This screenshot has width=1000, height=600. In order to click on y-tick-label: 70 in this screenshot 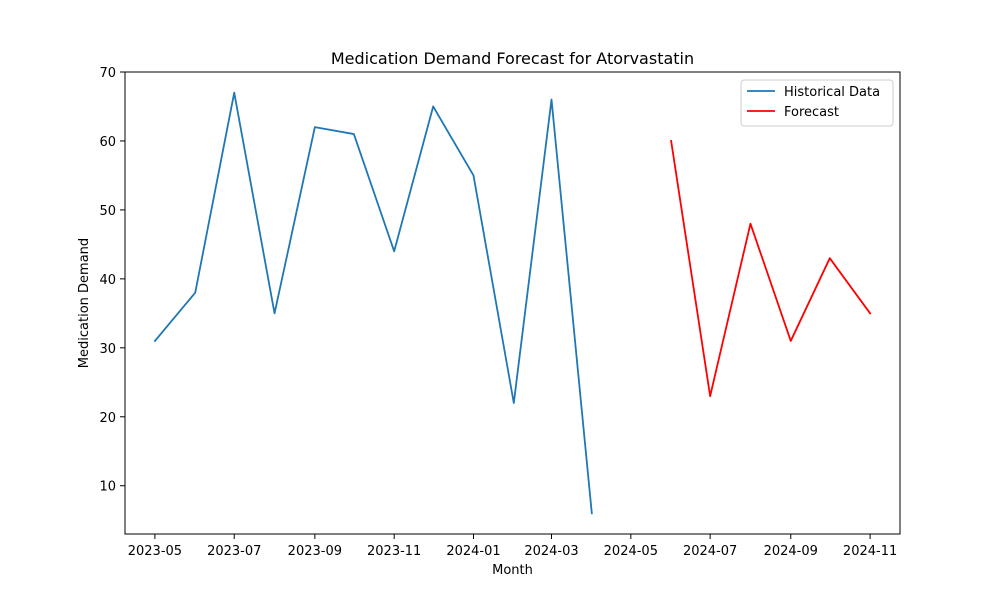, I will do `click(107, 73)`.